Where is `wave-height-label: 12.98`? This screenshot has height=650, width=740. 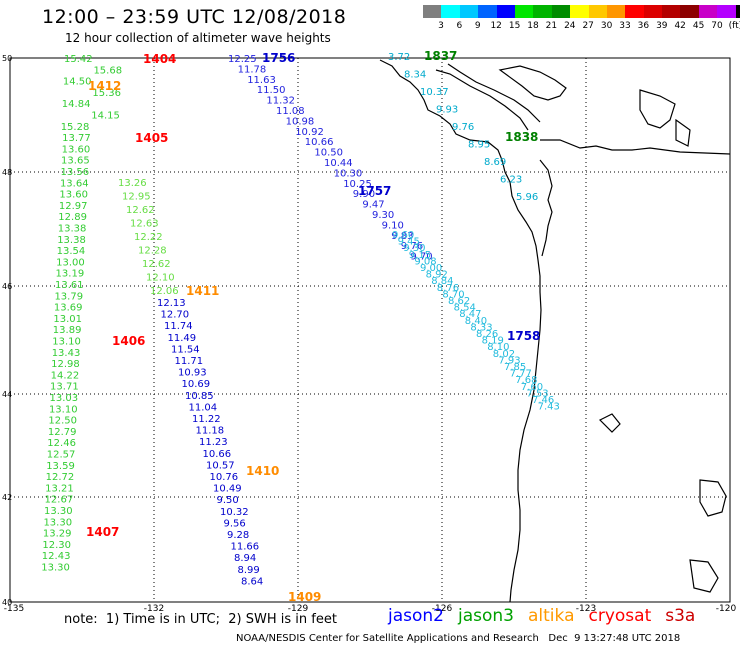
wave-height-label: 12.98 is located at coordinates (65, 364).